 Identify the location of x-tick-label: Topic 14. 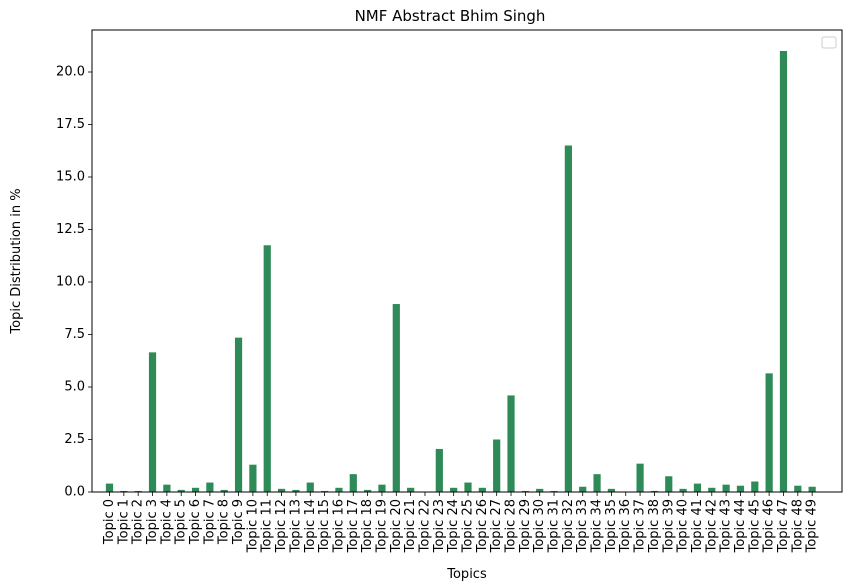
(310, 526).